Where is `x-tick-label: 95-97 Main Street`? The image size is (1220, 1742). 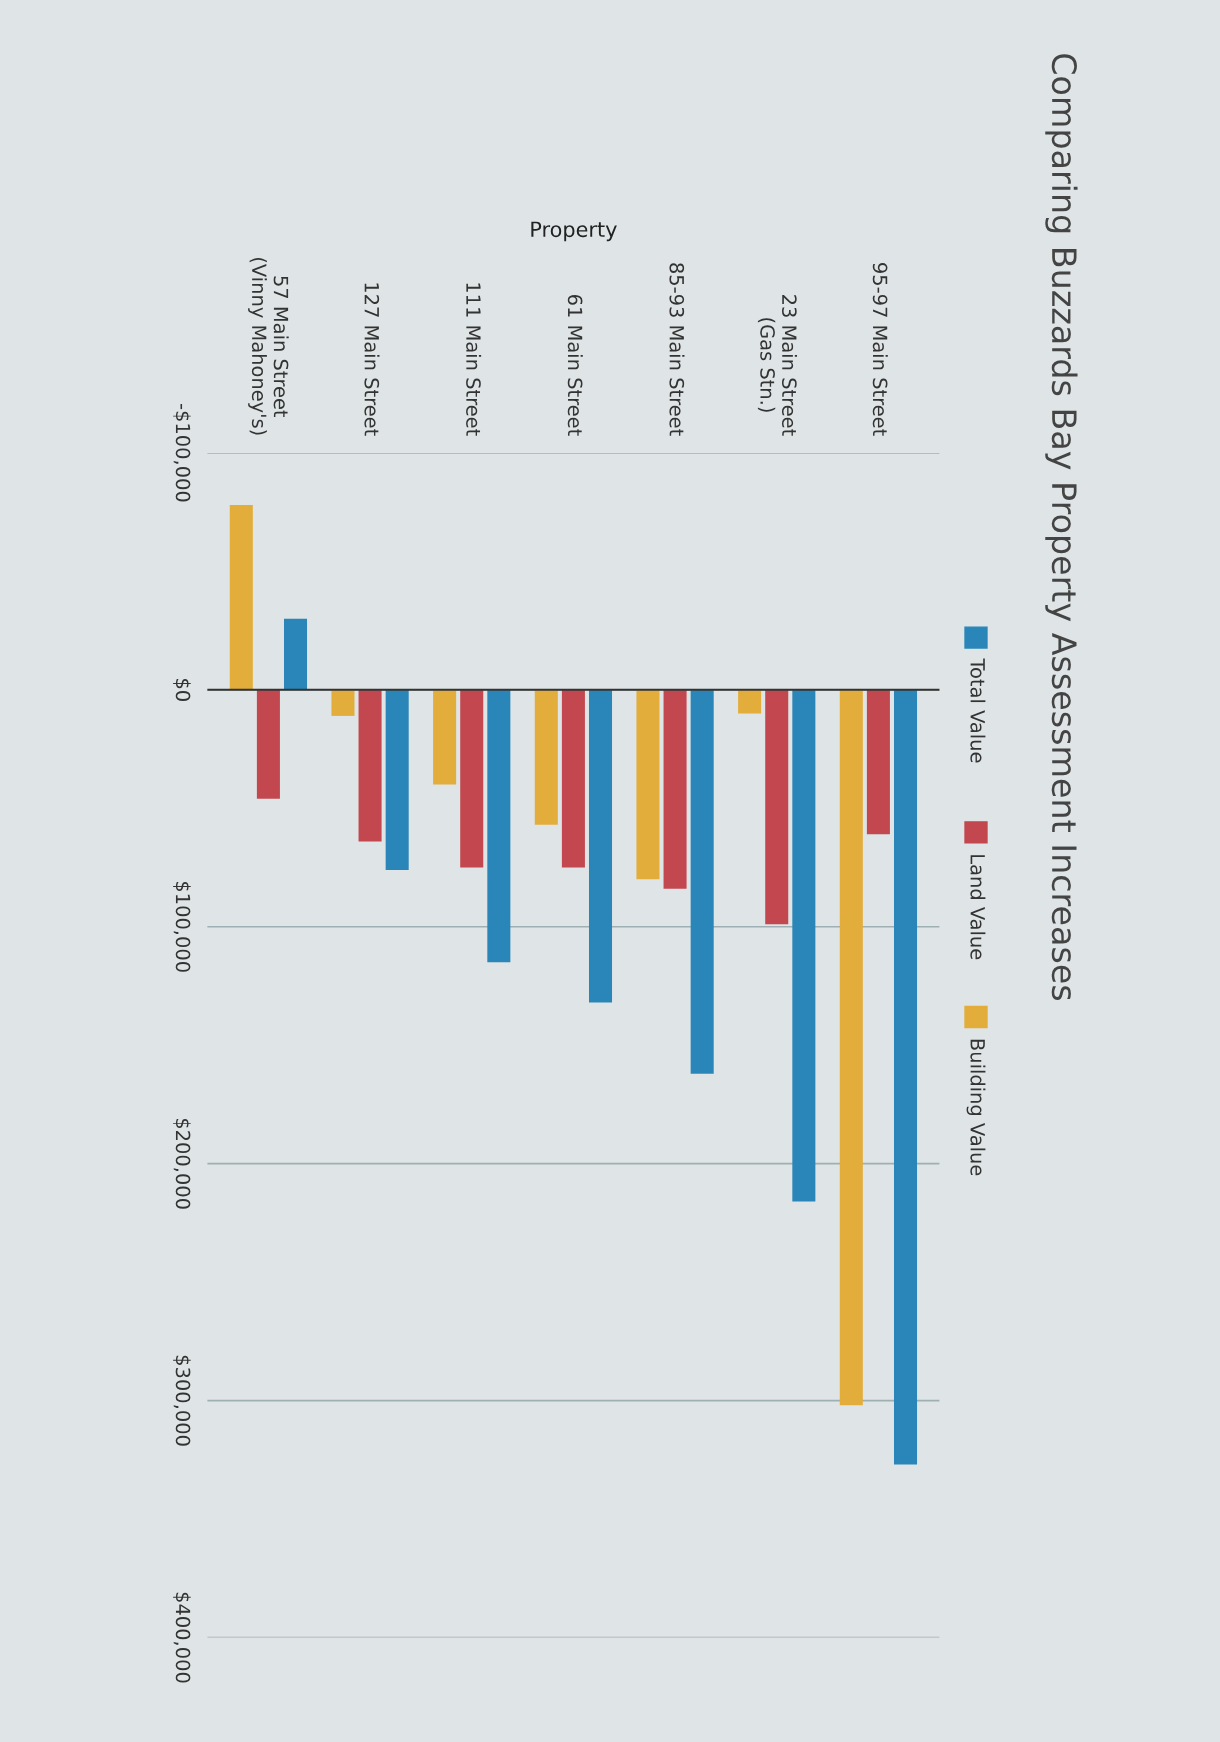
x-tick-label: 95-97 Main Street is located at coordinates (880, 349).